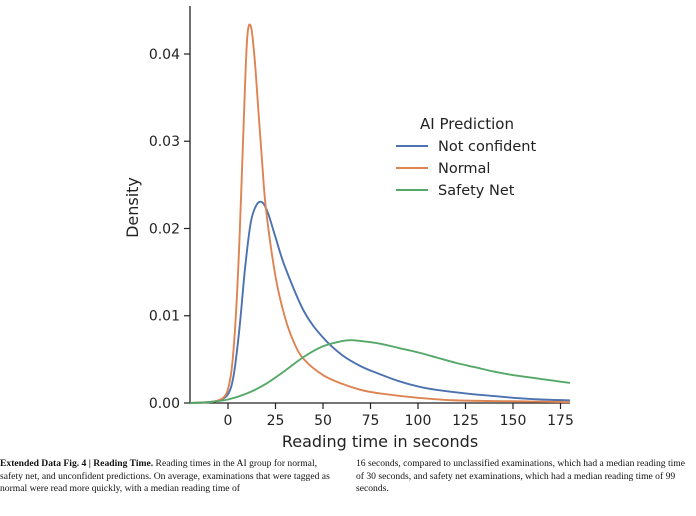 This screenshot has width=696, height=516. Describe the element at coordinates (560, 421) in the screenshot. I see `x-tick-label: 175` at that location.